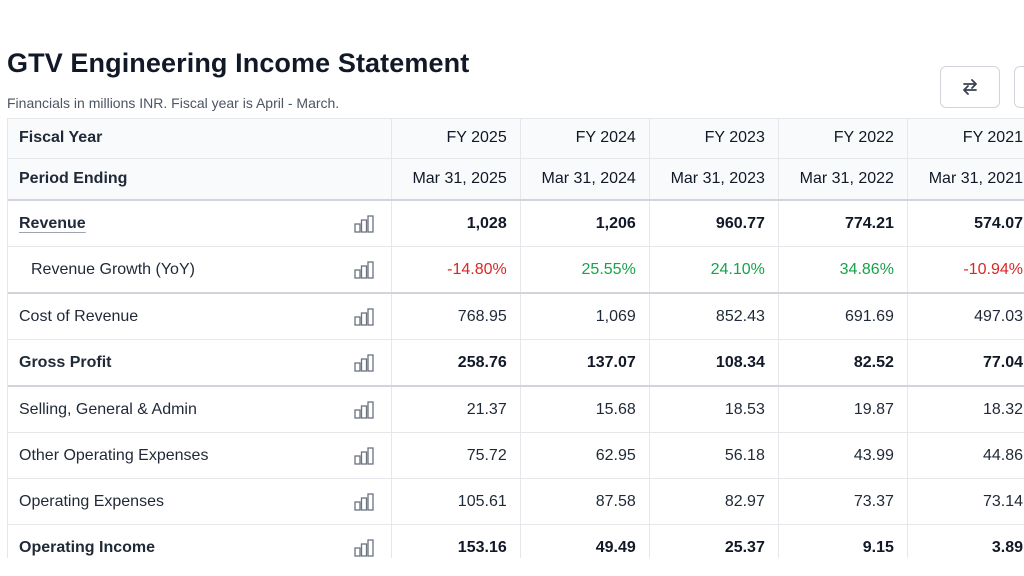 The height and width of the screenshot is (576, 1024). What do you see at coordinates (714, 316) in the screenshot?
I see `value-cell: 852.43` at bounding box center [714, 316].